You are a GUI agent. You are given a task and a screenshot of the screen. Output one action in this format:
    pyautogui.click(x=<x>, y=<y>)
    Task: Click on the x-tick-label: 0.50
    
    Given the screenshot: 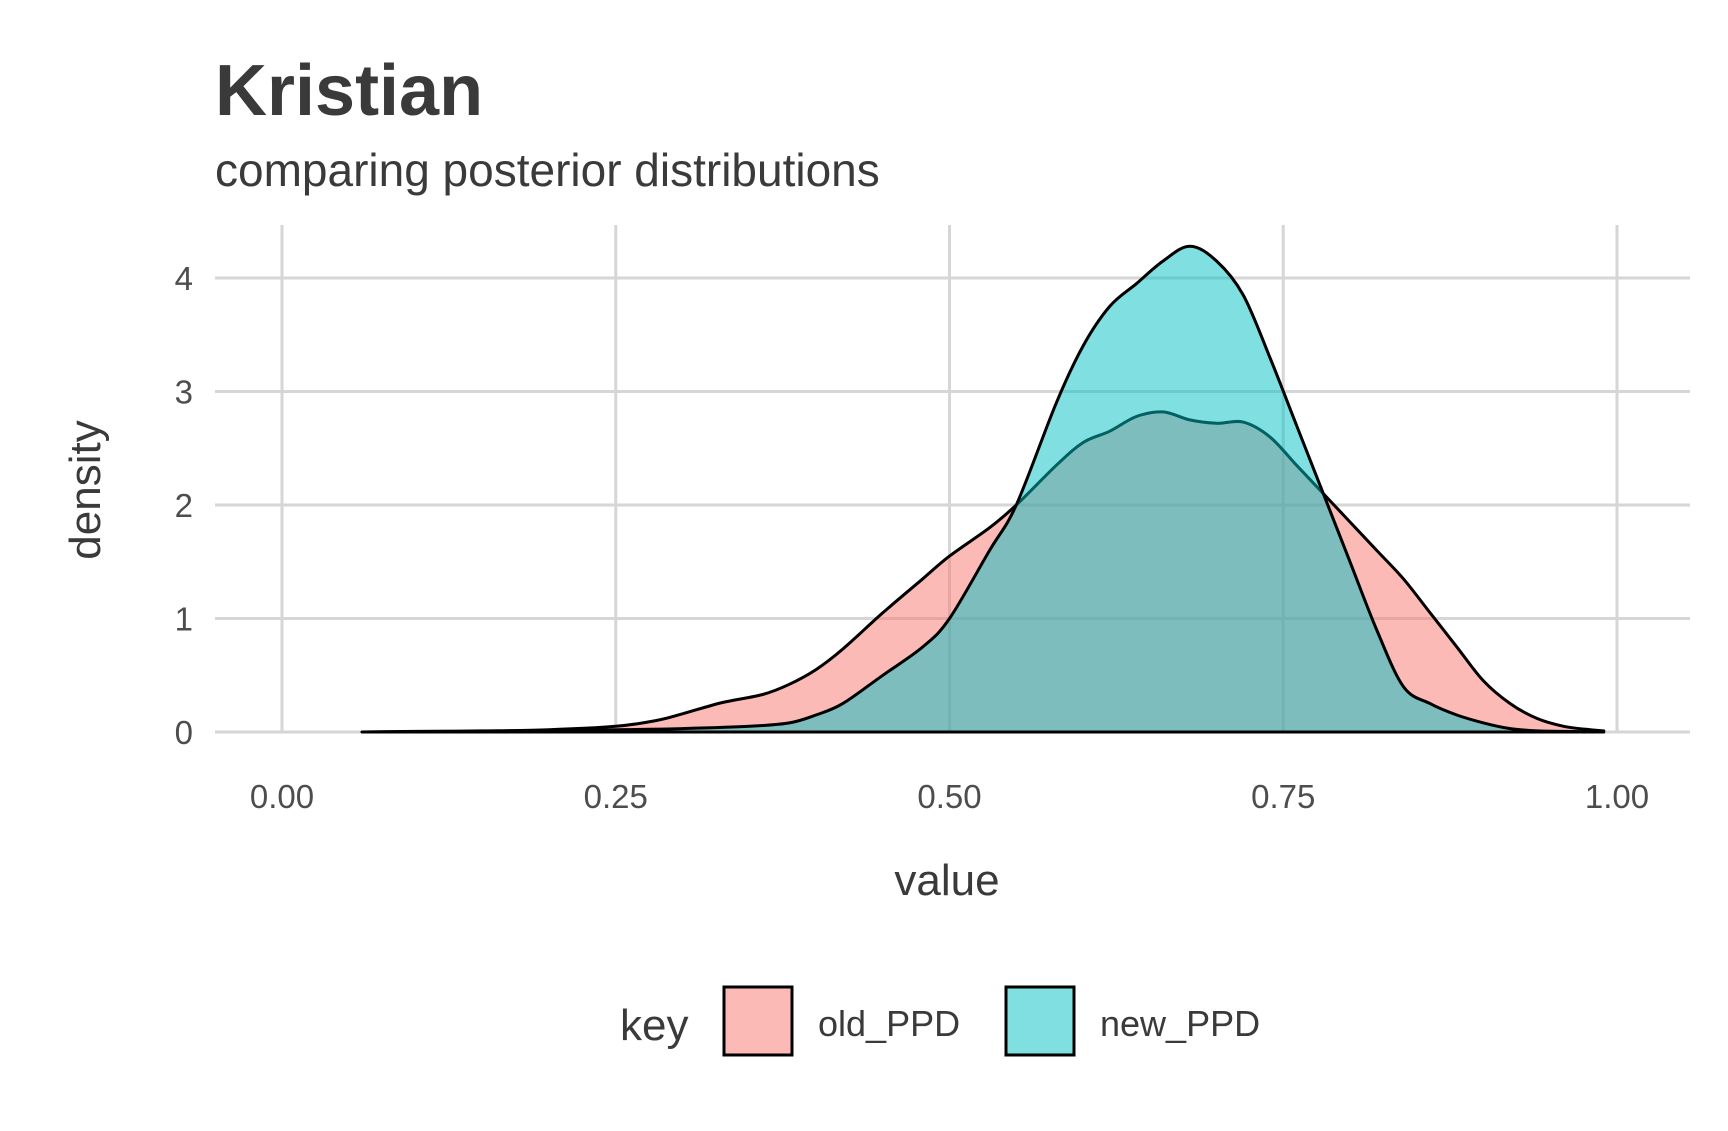 What is the action you would take?
    pyautogui.click(x=949, y=796)
    